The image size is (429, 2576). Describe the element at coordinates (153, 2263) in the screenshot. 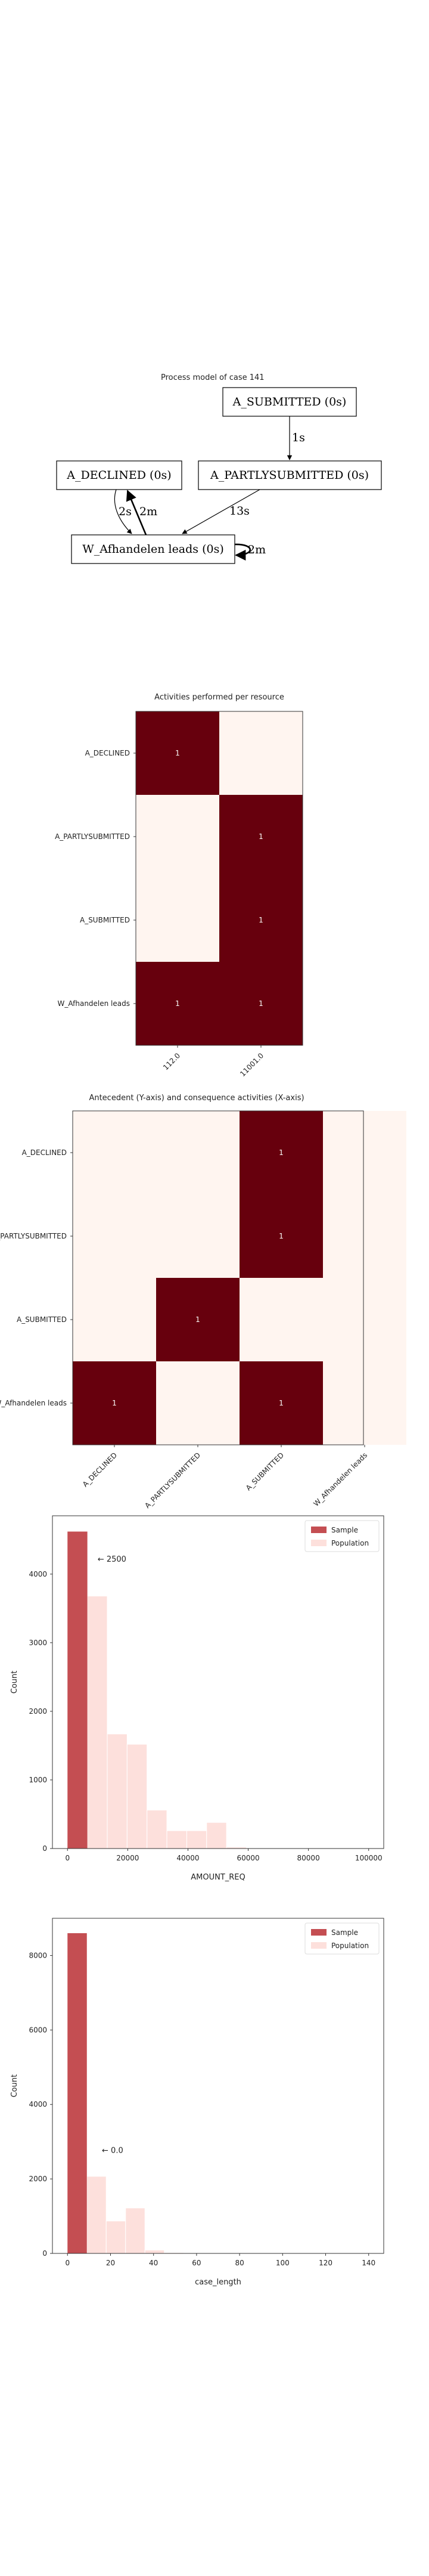

I see `x-tick-label: 40` at that location.